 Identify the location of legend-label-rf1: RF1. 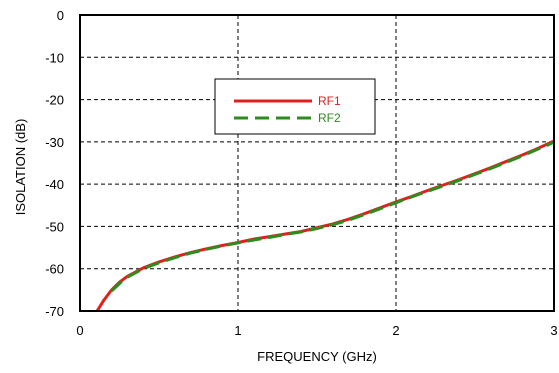
(329, 101).